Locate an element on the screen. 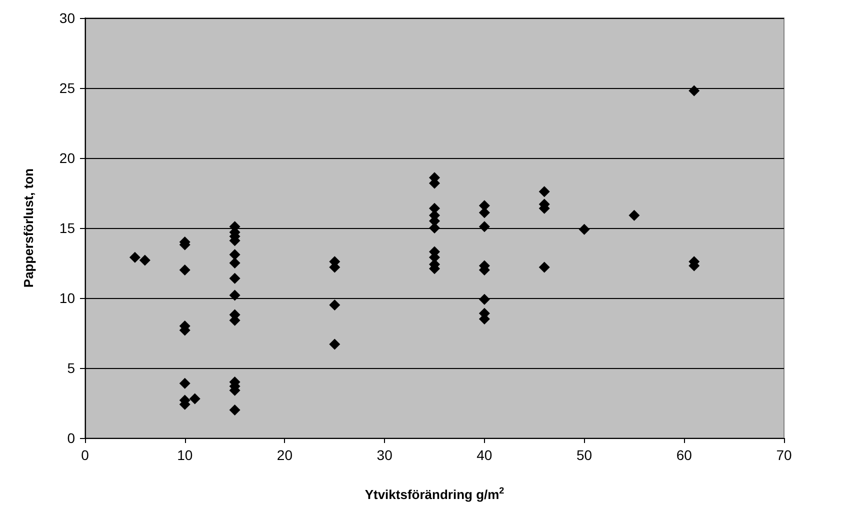  x-tick-label: 10 is located at coordinates (185, 455).